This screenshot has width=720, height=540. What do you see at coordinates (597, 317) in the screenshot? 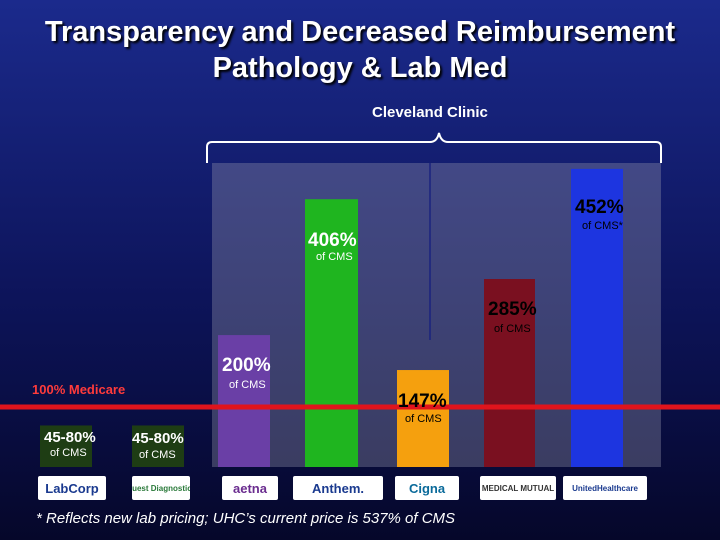
I see `bar-unitedhealthcare` at bounding box center [597, 317].